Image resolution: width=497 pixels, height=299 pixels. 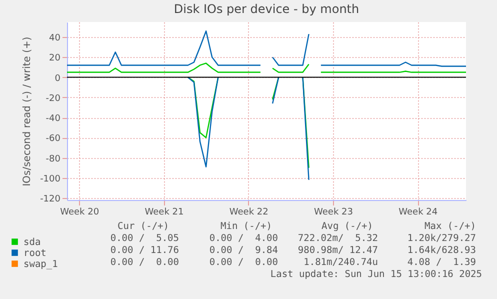 I want to click on text: 1.81m/240.74u, so click(x=341, y=263).